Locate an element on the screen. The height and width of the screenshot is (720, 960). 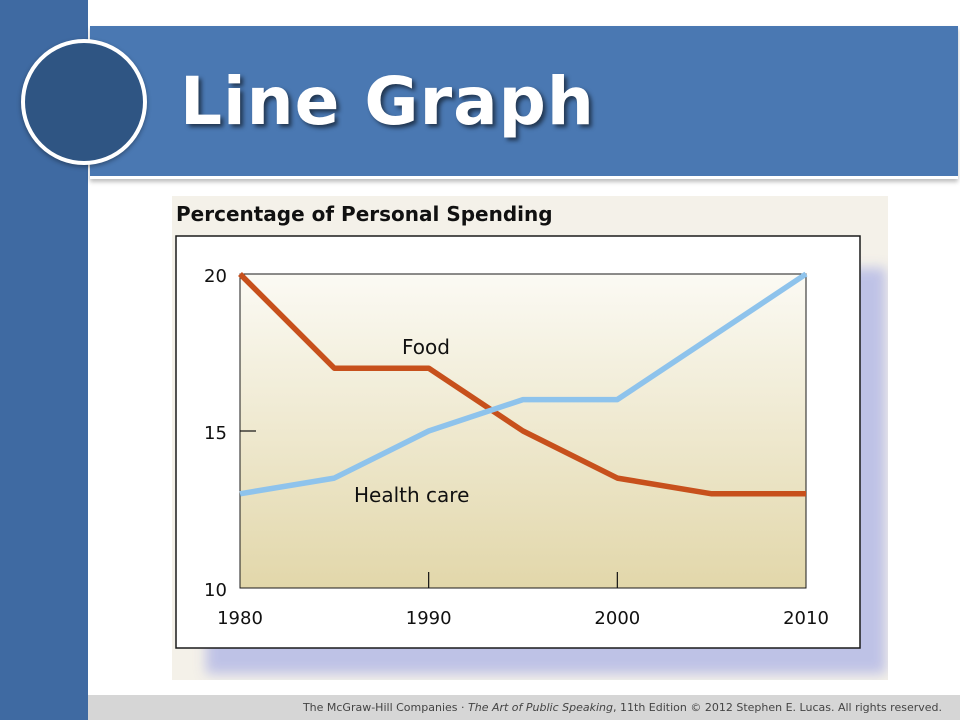
slide-title: Line Graph is located at coordinates (387, 101).